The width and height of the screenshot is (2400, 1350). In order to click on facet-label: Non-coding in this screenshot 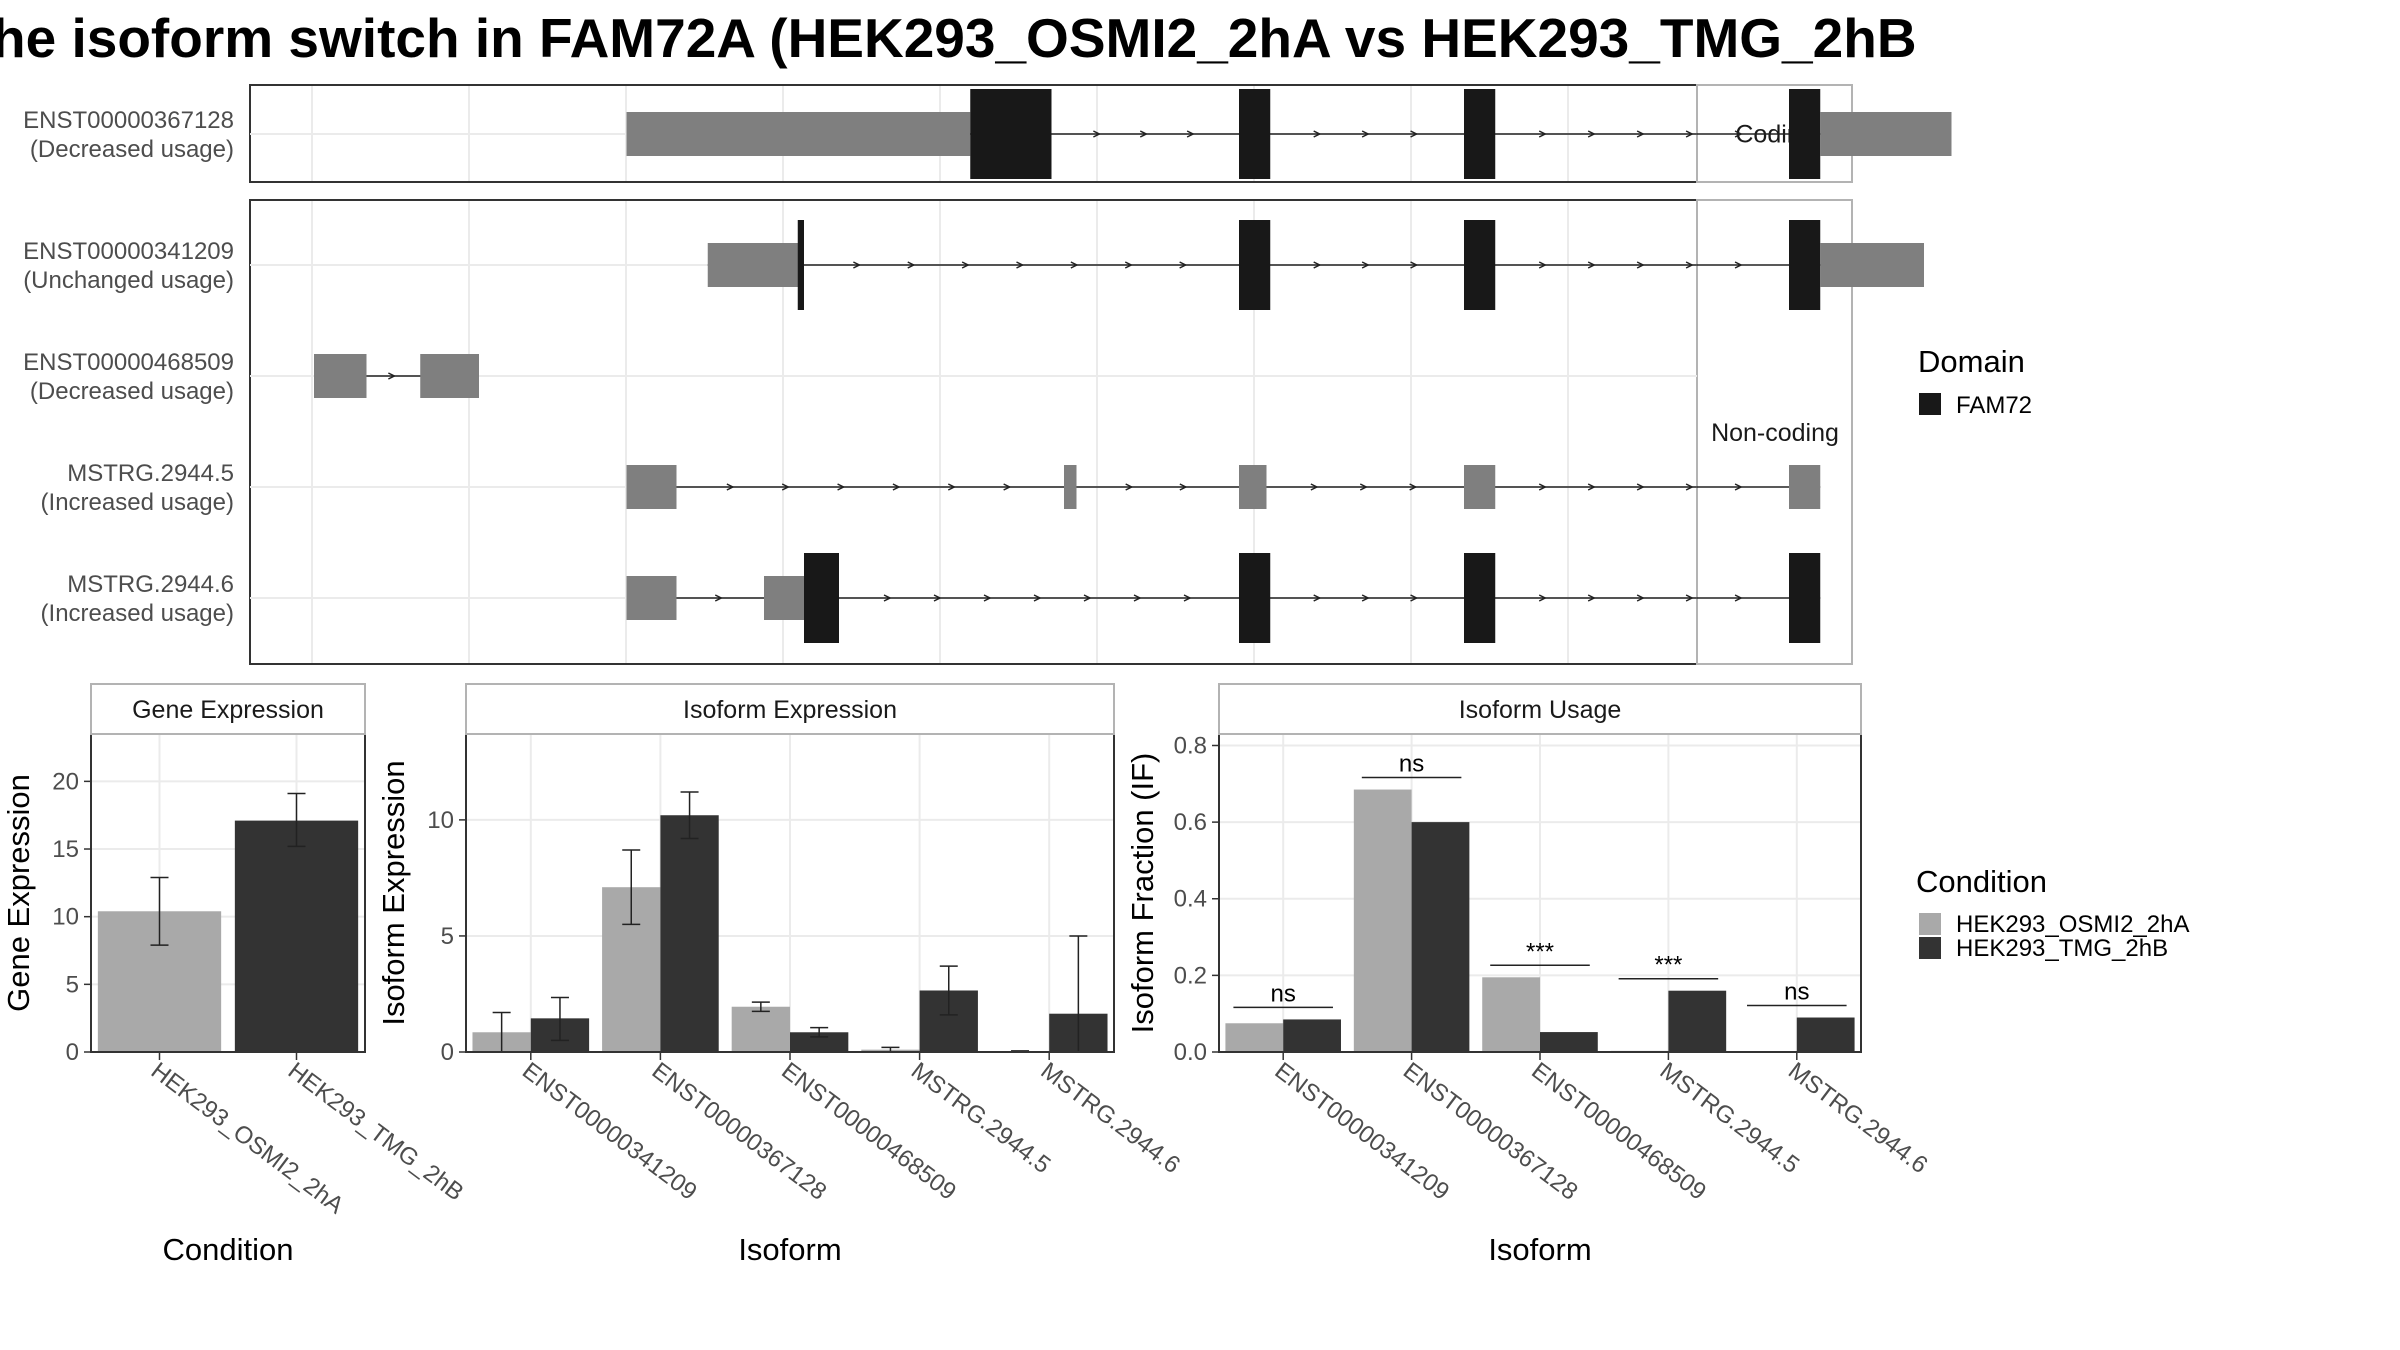, I will do `click(1775, 433)`.